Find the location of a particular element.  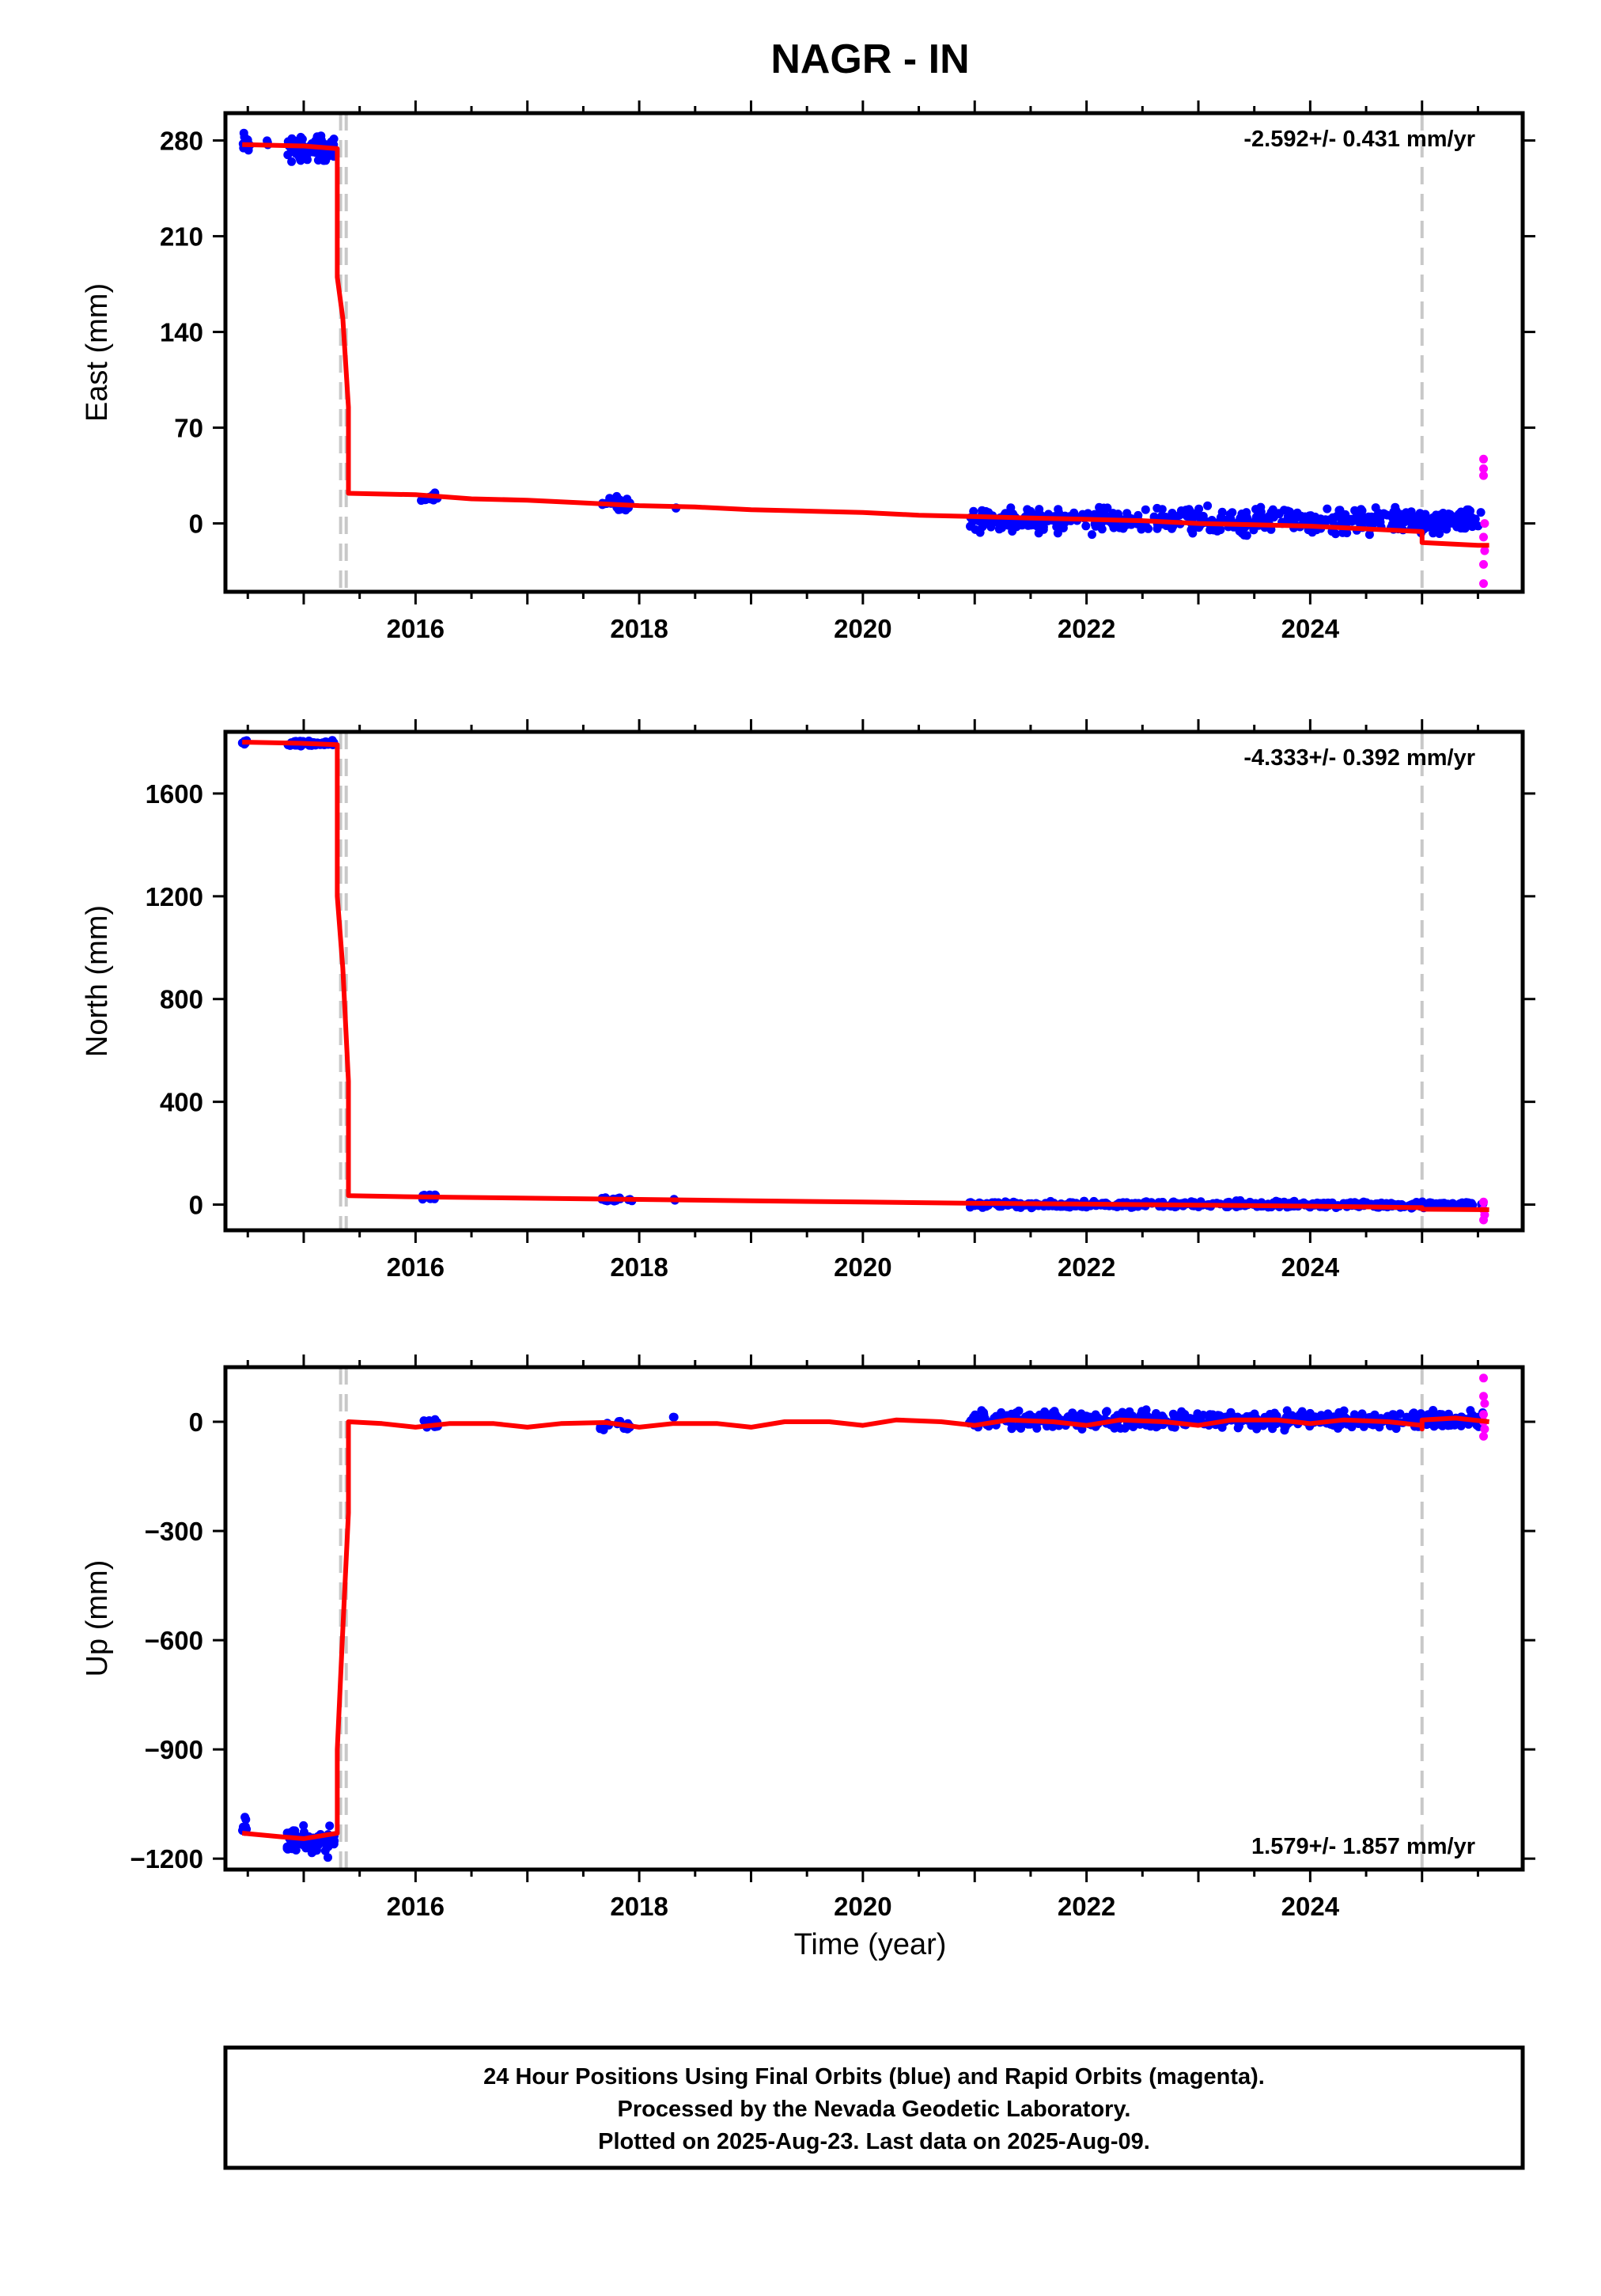

up-y-tick-label: 0 is located at coordinates (196, 1423).